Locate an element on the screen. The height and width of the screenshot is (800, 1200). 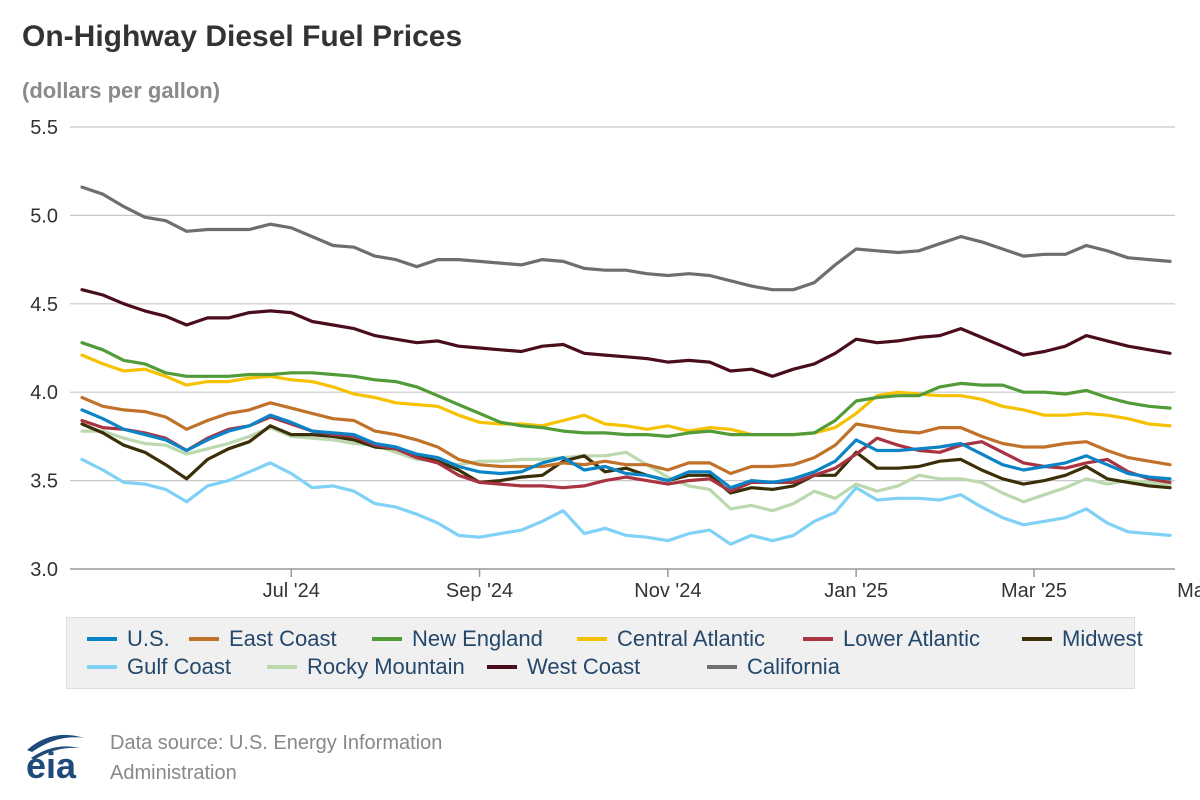
legend-label: California is located at coordinates (793, 666).